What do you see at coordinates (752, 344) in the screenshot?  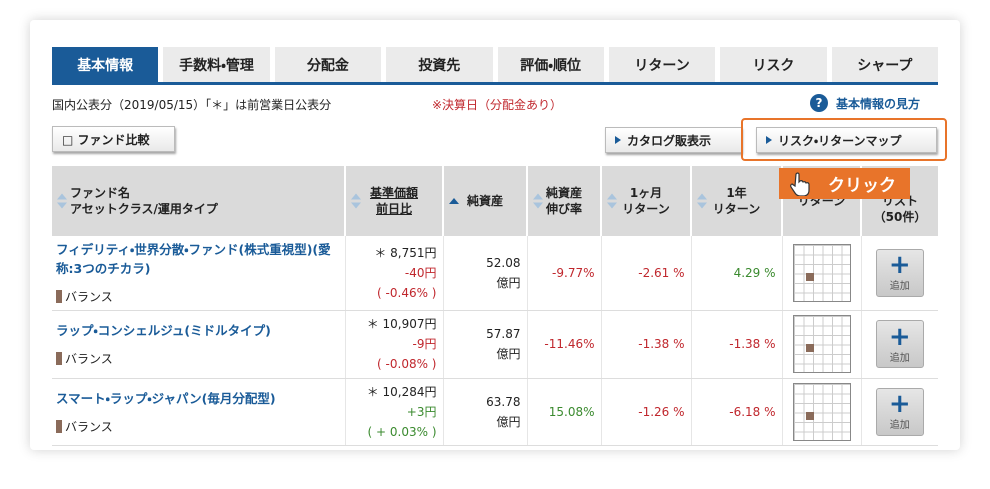 I see `y1: -1.38 %` at bounding box center [752, 344].